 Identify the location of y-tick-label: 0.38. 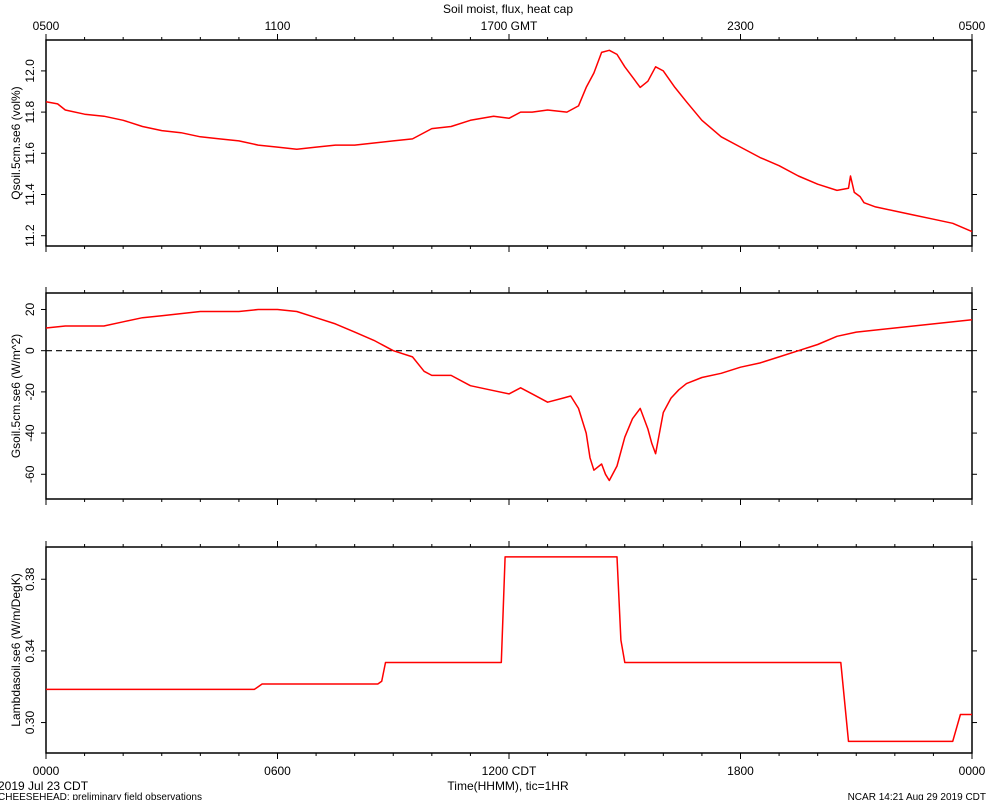
(30, 579).